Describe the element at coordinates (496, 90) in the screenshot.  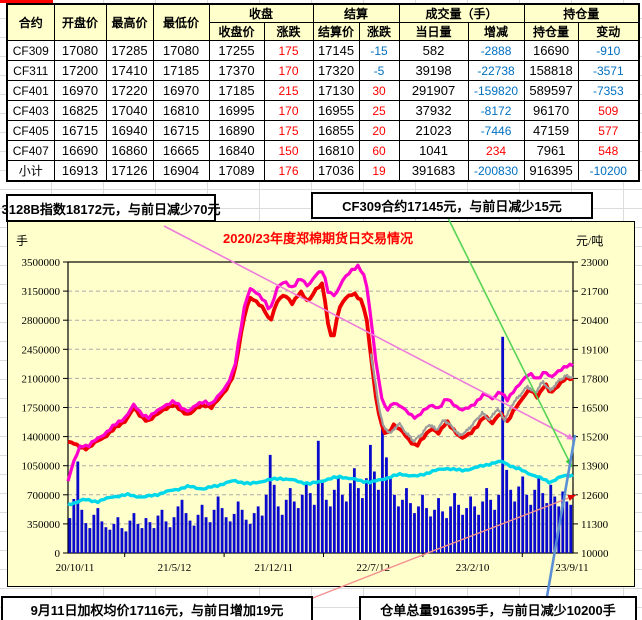
I see `value-cell: -159820` at that location.